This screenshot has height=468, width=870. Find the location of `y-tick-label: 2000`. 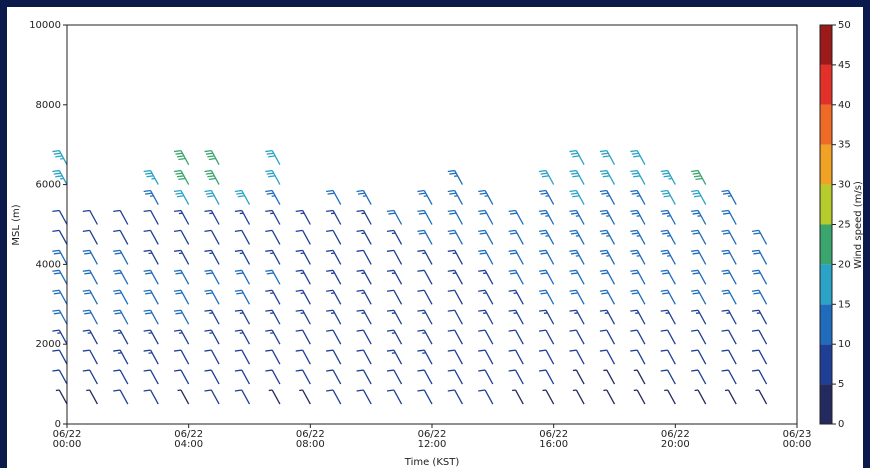

y-tick-label: 2000 is located at coordinates (48, 344).